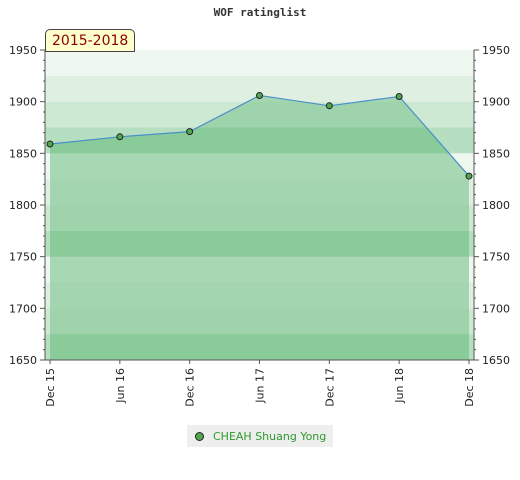 This screenshot has width=520, height=480. I want to click on y-axis-right: 1650 1700 1750 1800 1850 1900 1950, so click(492, 205).